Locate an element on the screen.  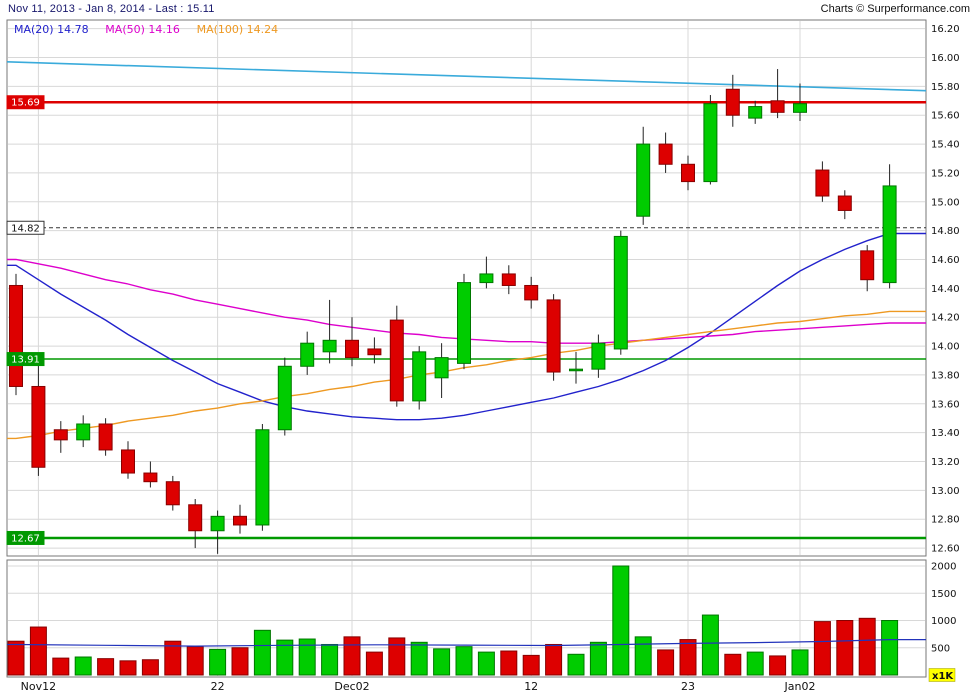
y-tick-label: 14.40 is located at coordinates (945, 289).